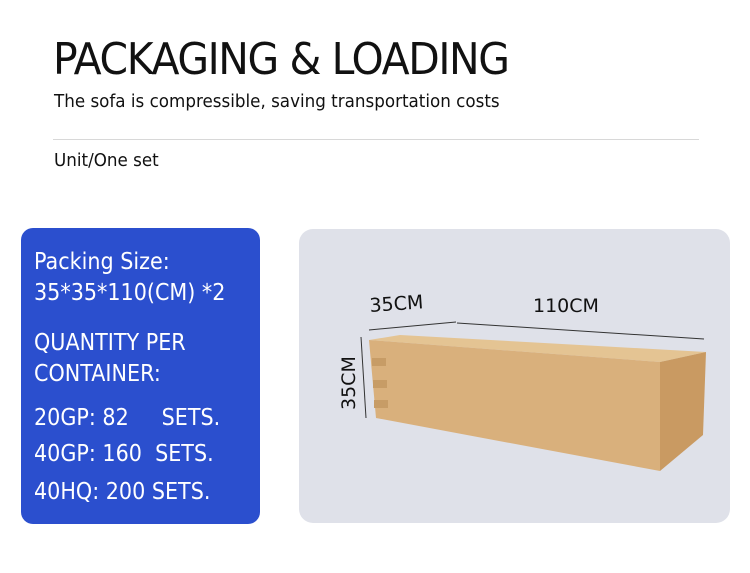 Image resolution: width=750 pixels, height=573 pixels. I want to click on height-label: 35CM, so click(349, 383).